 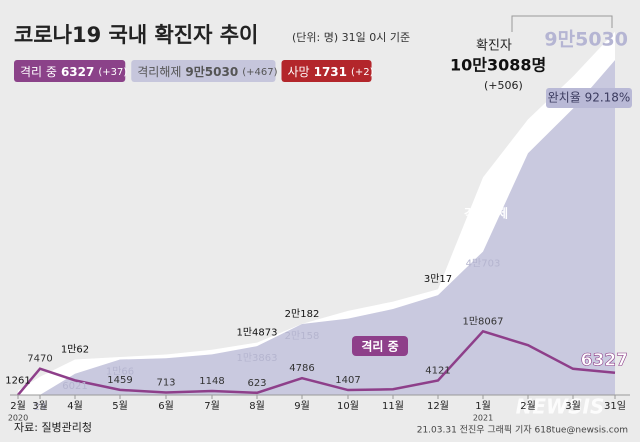 I want to click on x-tick-label: 5월, so click(x=120, y=406).